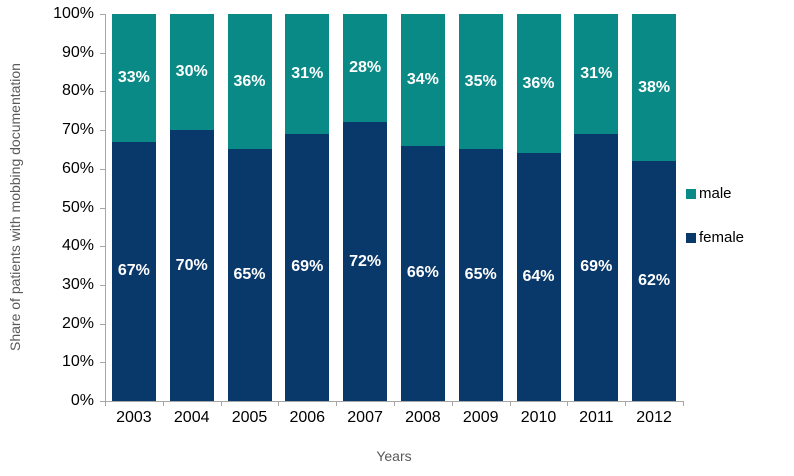 The width and height of the screenshot is (794, 476). I want to click on data-label-female: 70%, so click(191, 265).